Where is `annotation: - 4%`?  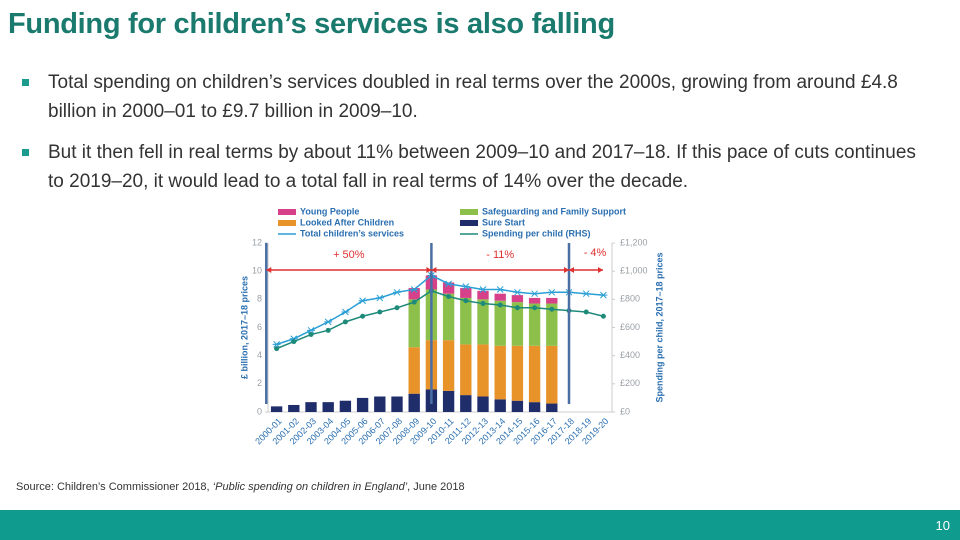
annotation: - 4% is located at coordinates (595, 253).